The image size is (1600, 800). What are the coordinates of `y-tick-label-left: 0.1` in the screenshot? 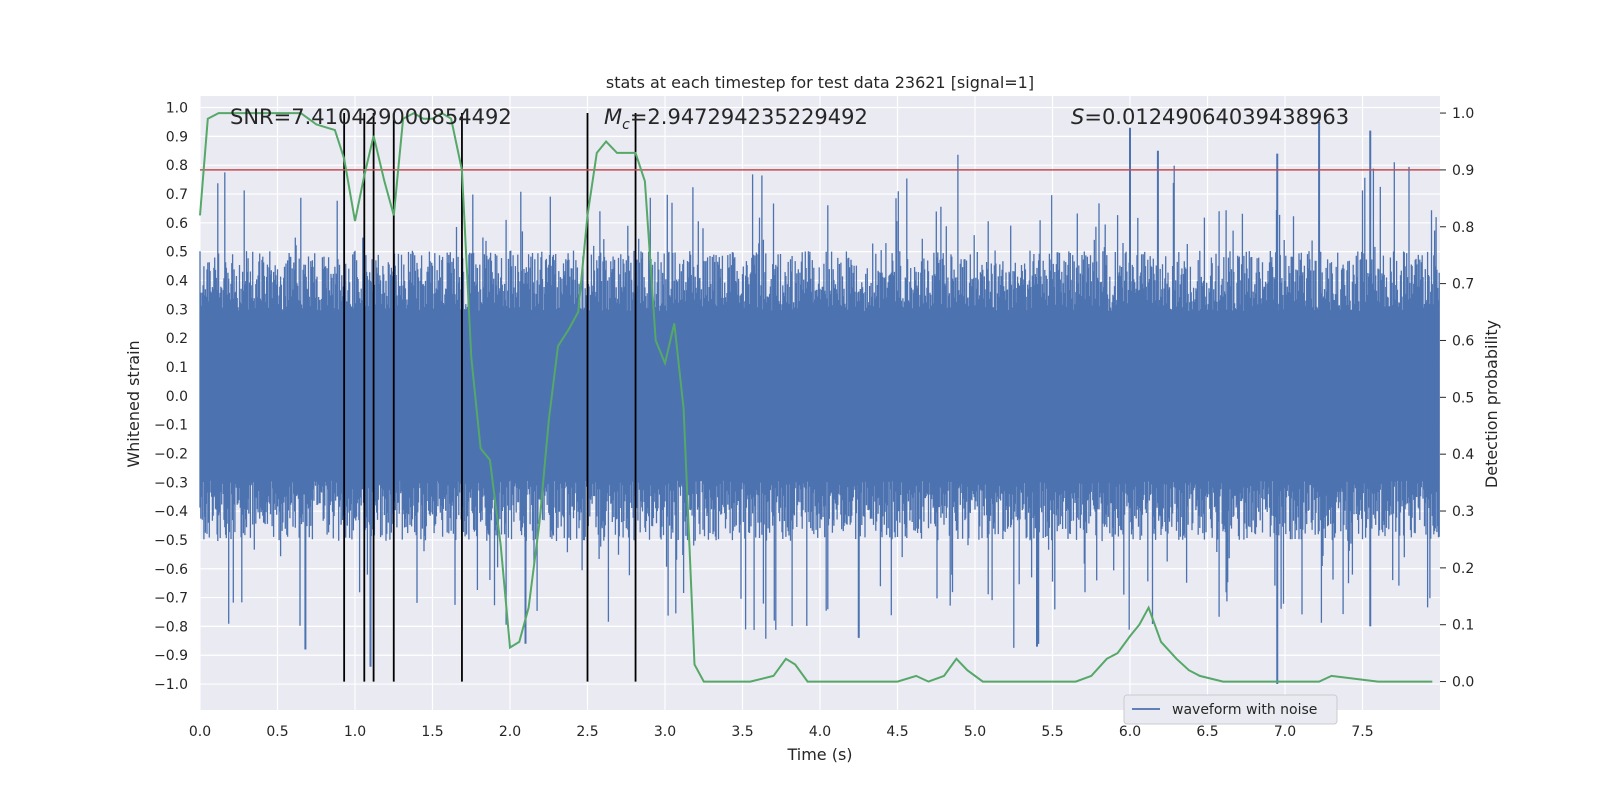 It's located at (177, 368).